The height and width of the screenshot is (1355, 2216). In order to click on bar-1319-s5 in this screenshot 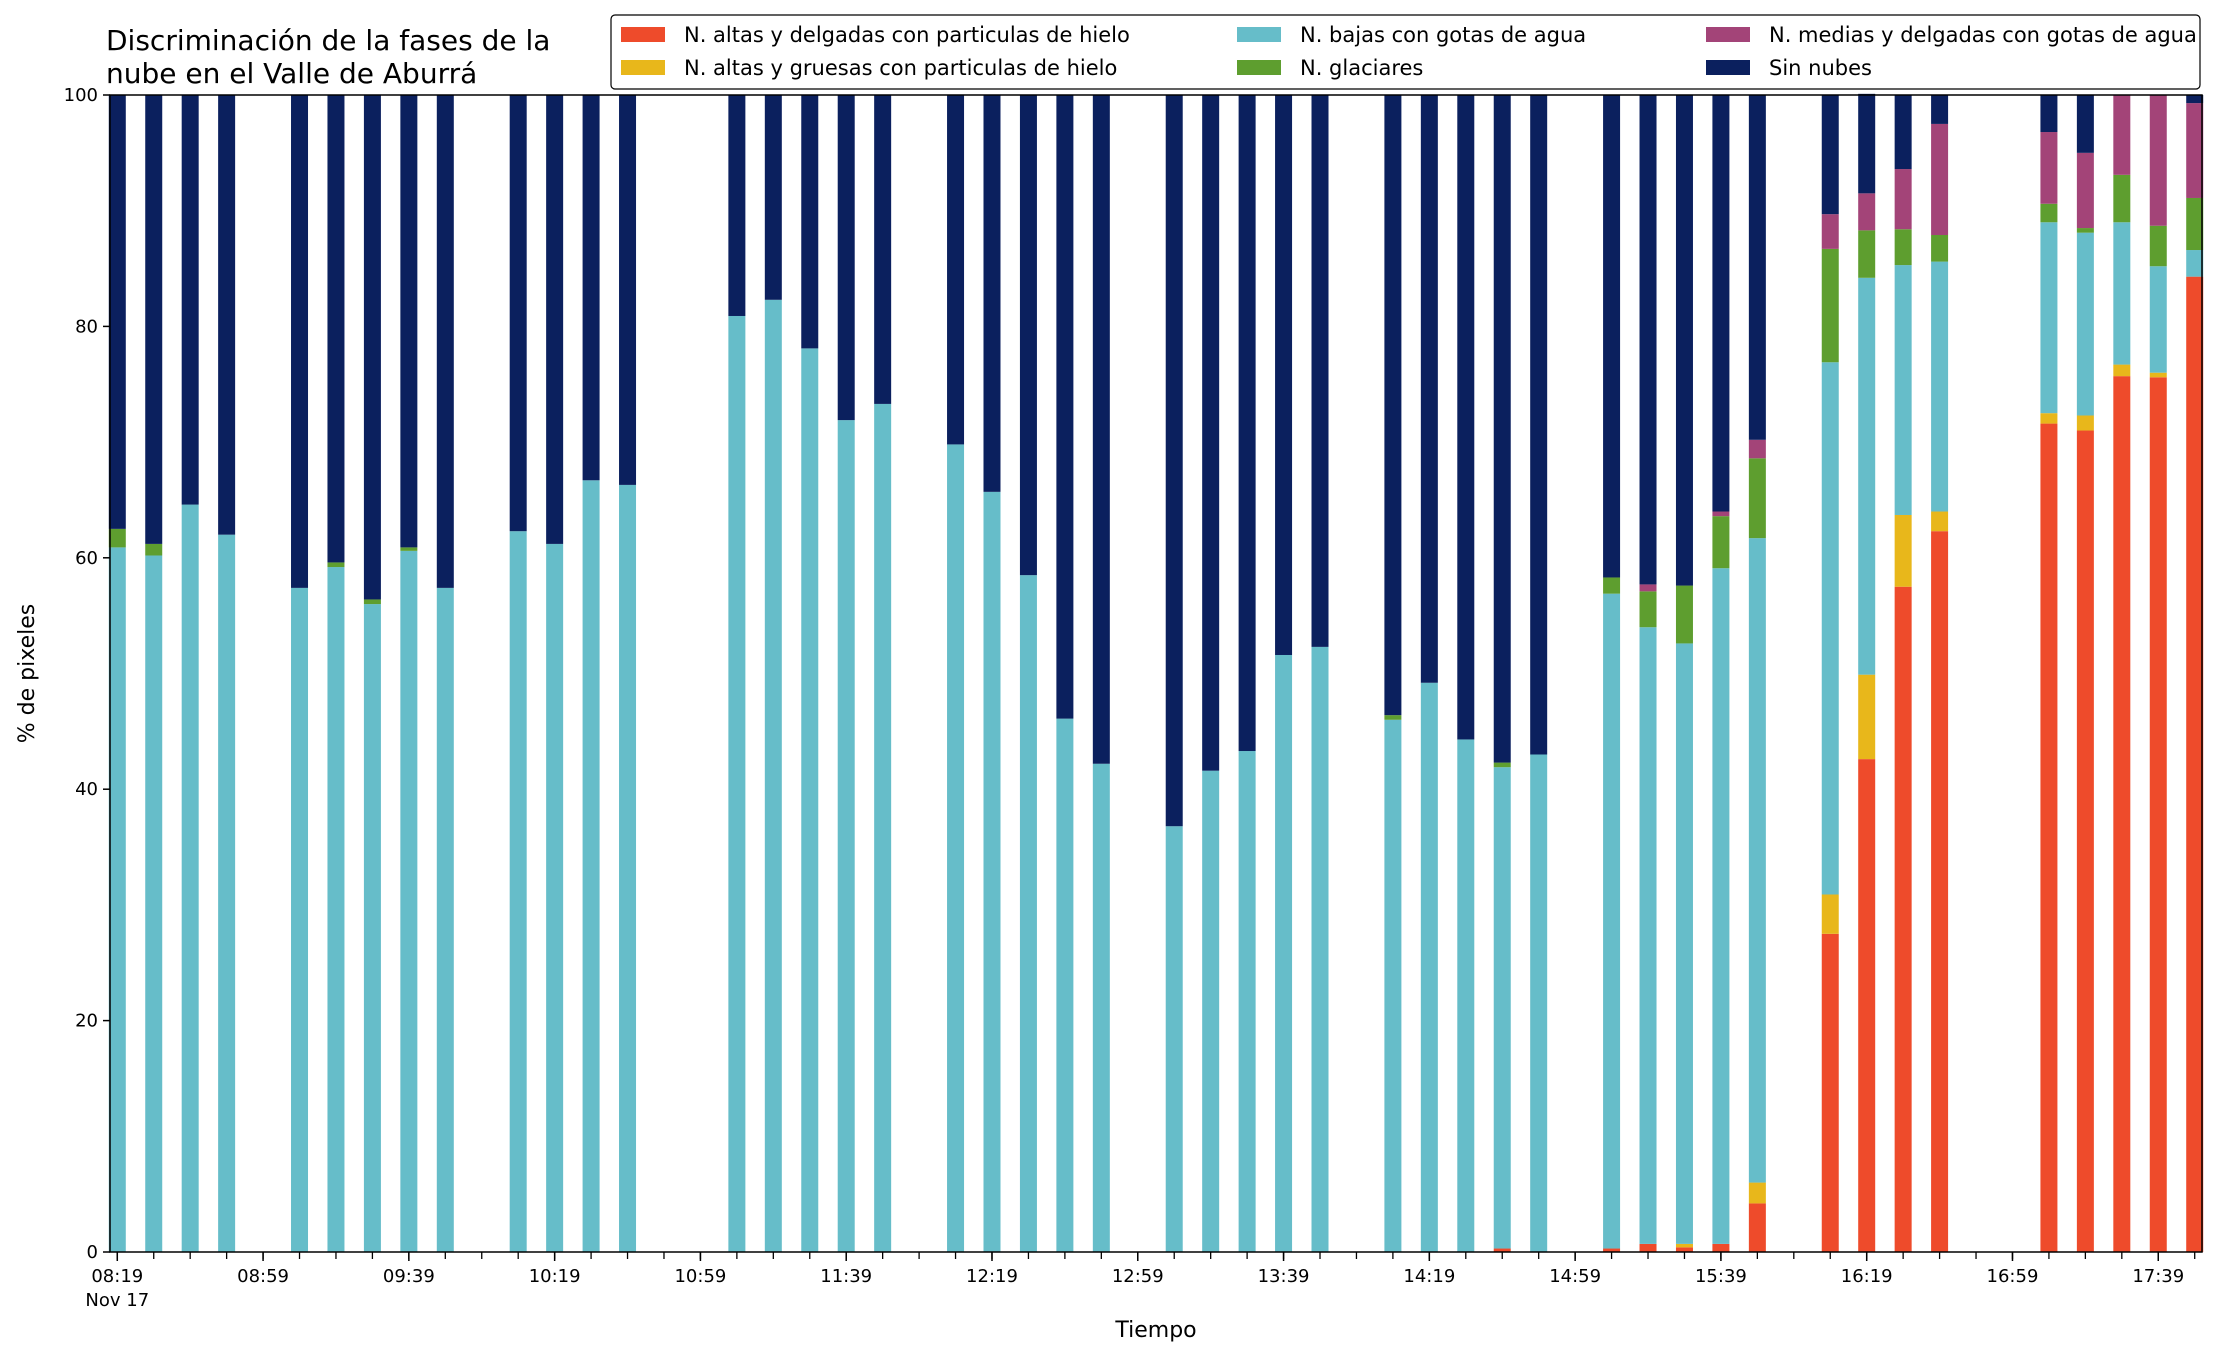, I will do `click(1211, 433)`.